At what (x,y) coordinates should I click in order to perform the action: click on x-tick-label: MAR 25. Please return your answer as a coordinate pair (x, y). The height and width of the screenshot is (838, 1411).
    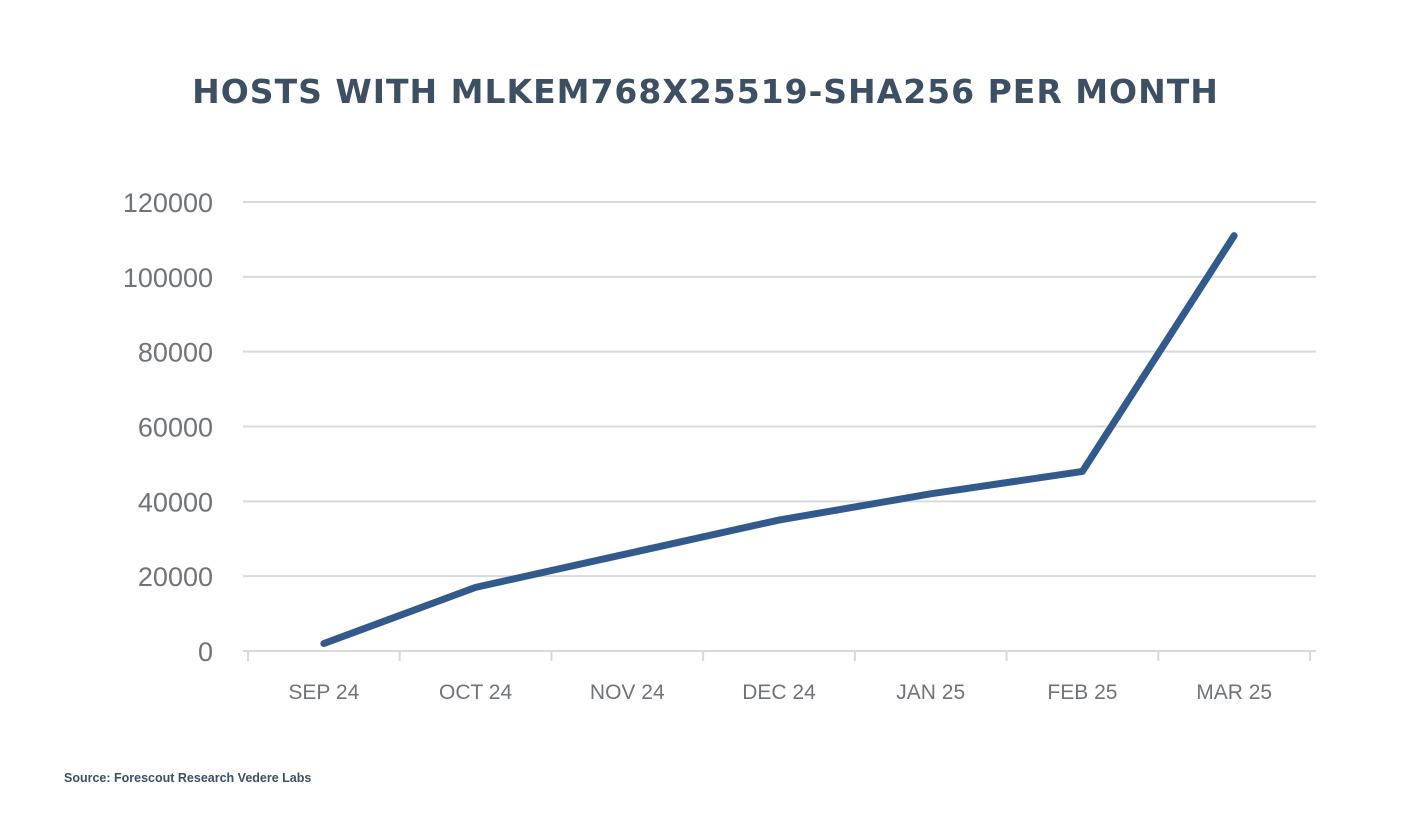
    Looking at the image, I should click on (1234, 692).